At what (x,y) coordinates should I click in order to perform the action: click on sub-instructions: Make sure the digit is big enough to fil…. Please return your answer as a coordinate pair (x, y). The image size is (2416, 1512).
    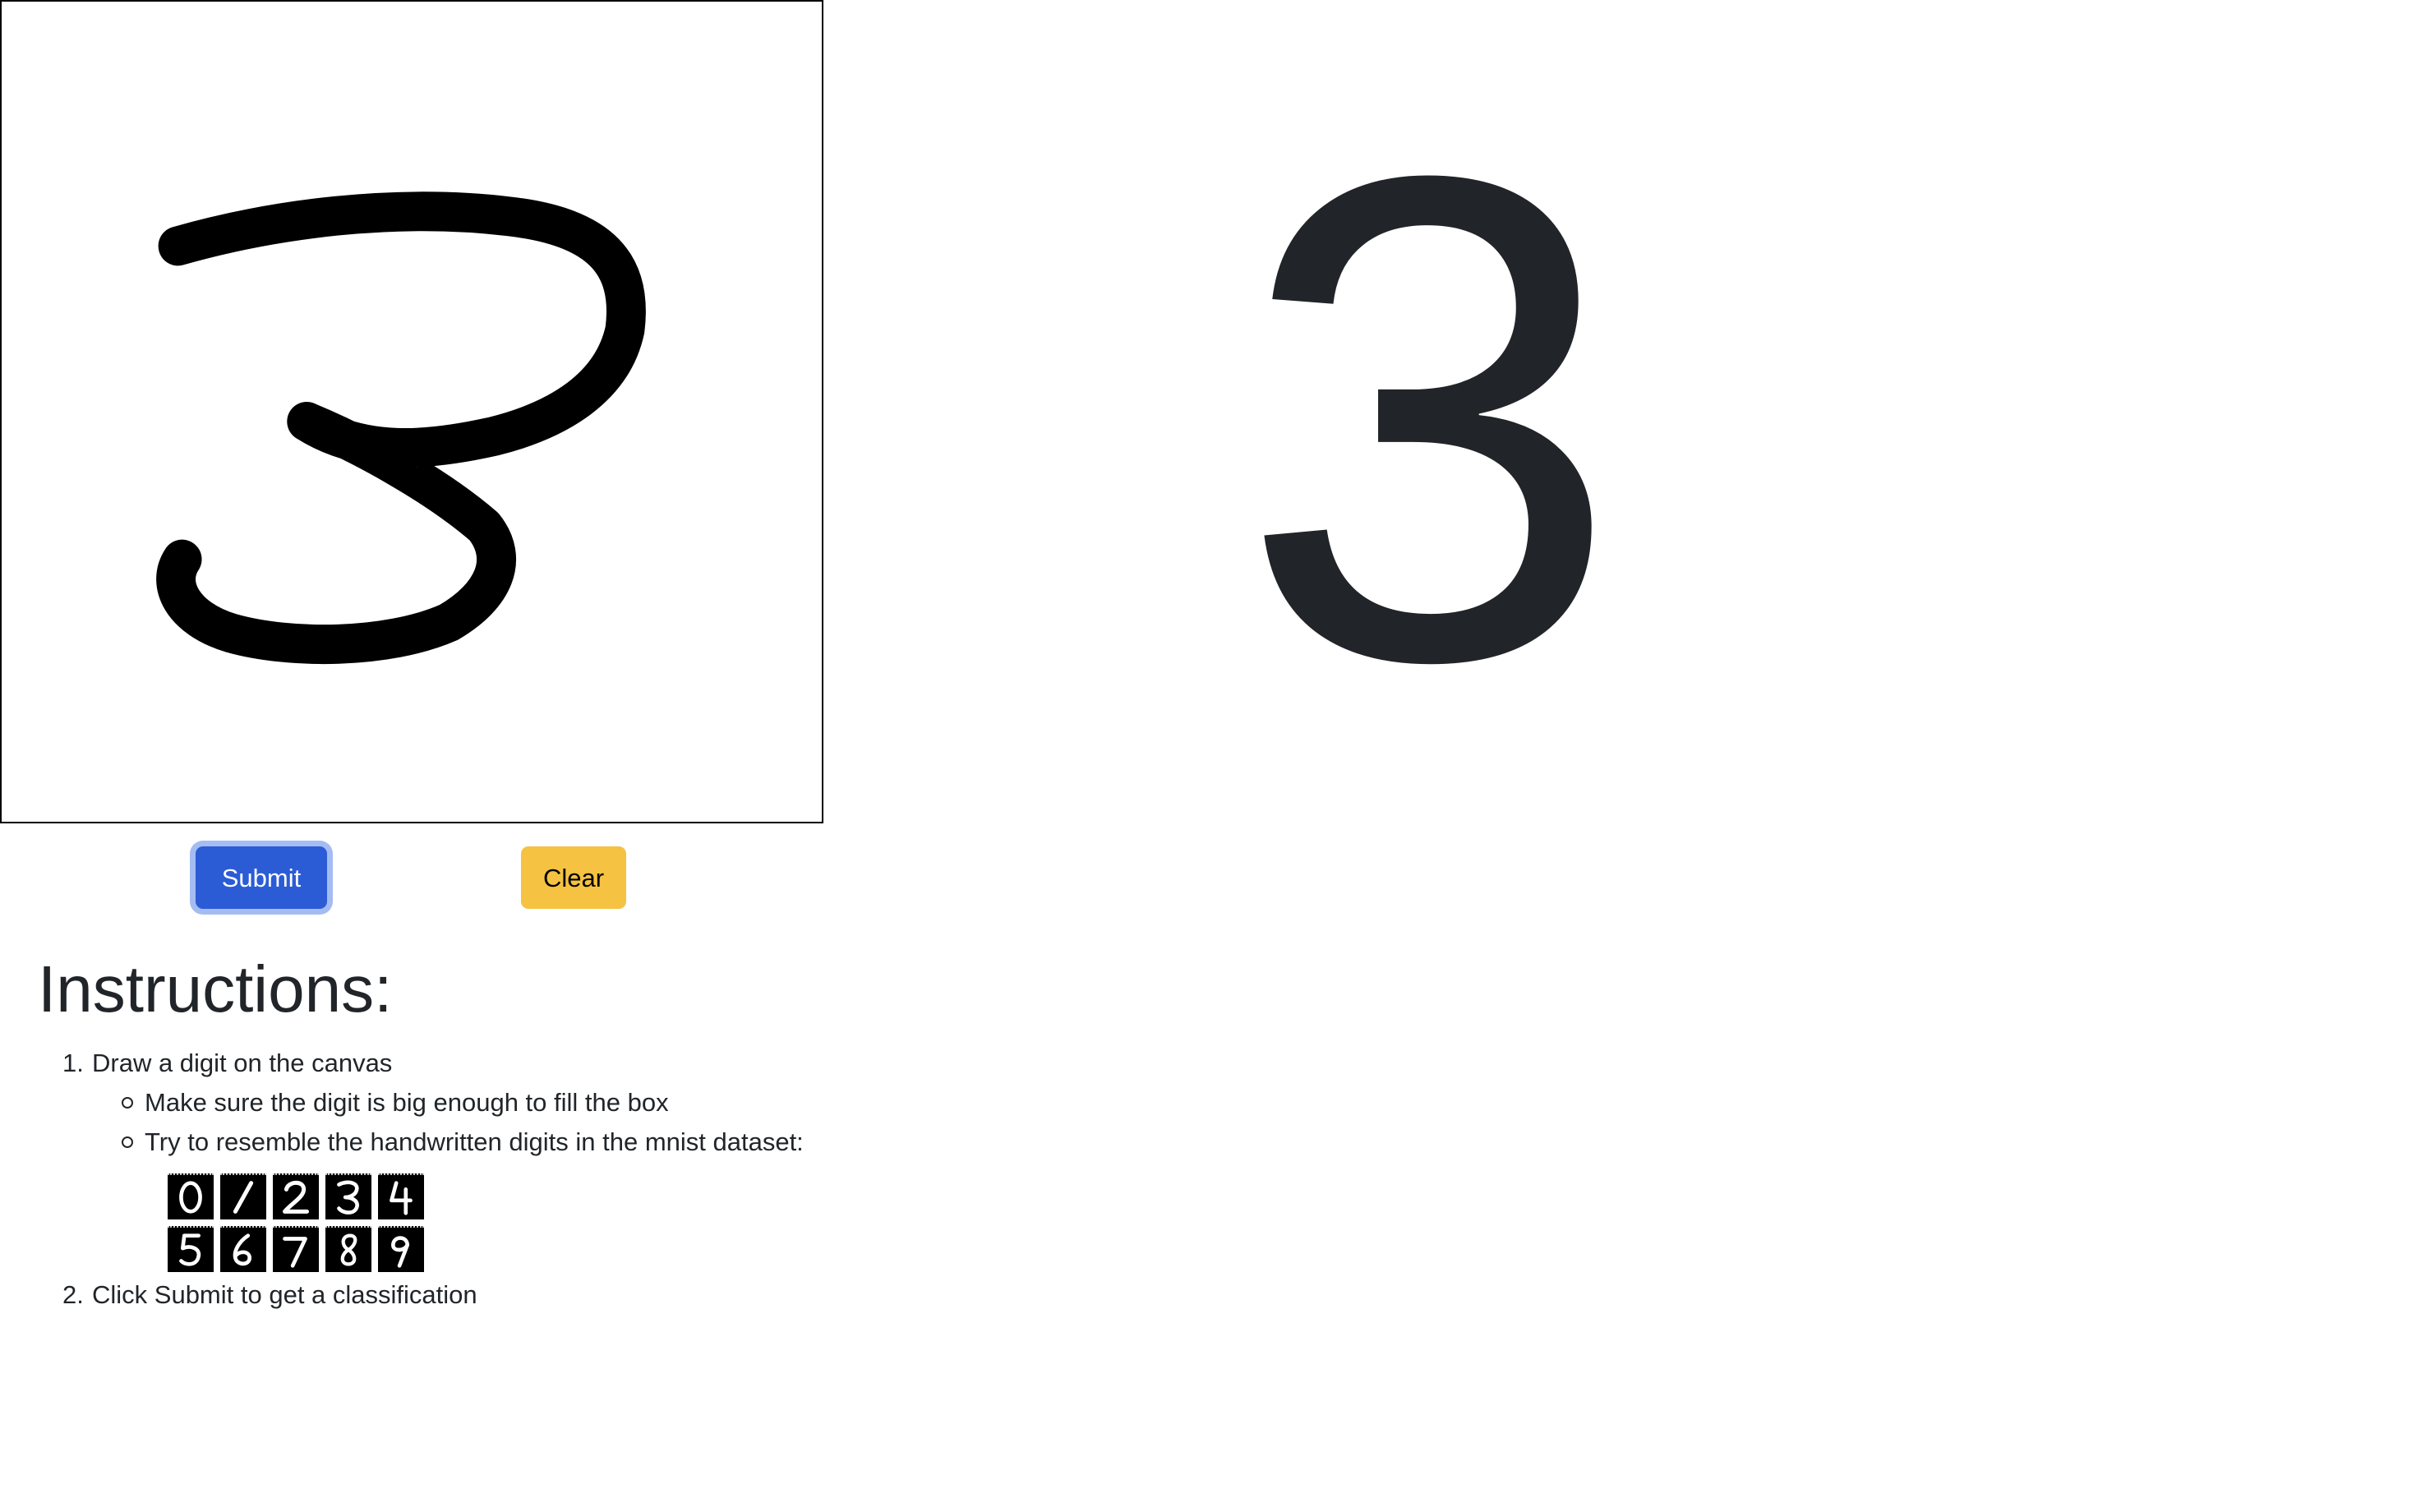
    Looking at the image, I should click on (433, 1179).